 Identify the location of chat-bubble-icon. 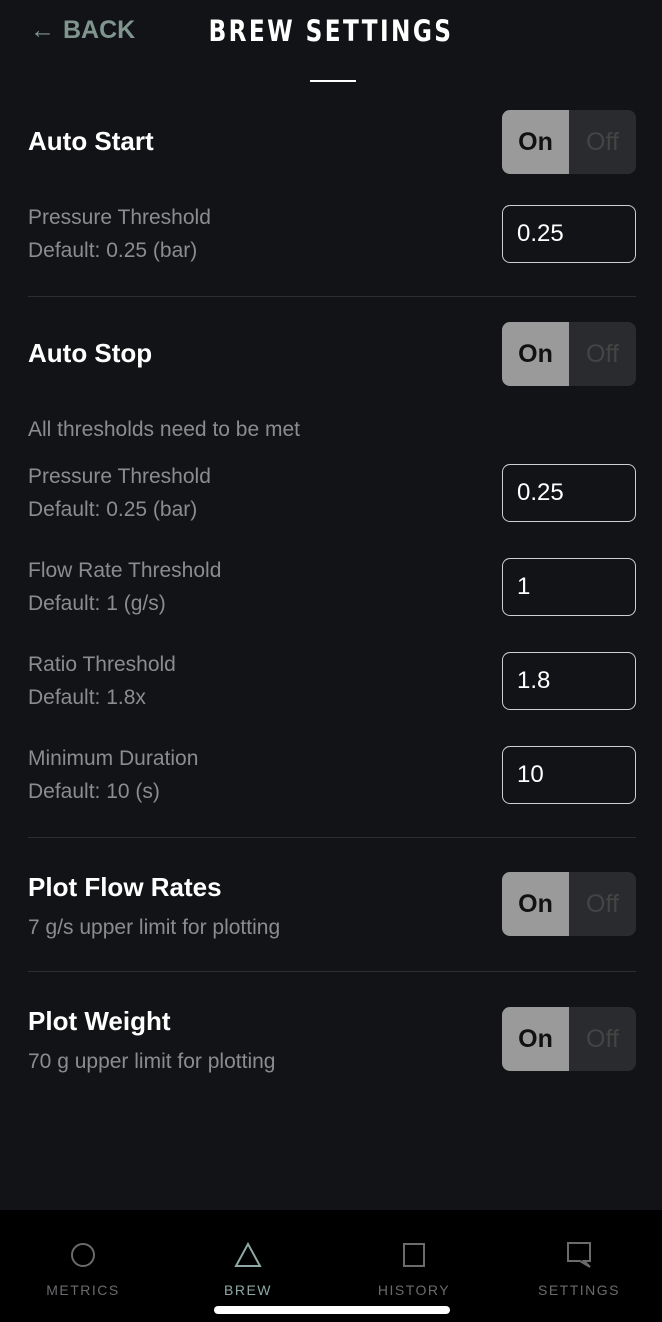
(579, 1255).